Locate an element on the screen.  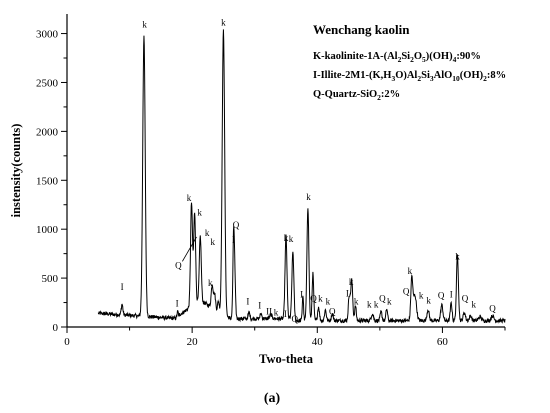
legend-text: K-kaolinite-1A-(Al is located at coordinates (355, 56).